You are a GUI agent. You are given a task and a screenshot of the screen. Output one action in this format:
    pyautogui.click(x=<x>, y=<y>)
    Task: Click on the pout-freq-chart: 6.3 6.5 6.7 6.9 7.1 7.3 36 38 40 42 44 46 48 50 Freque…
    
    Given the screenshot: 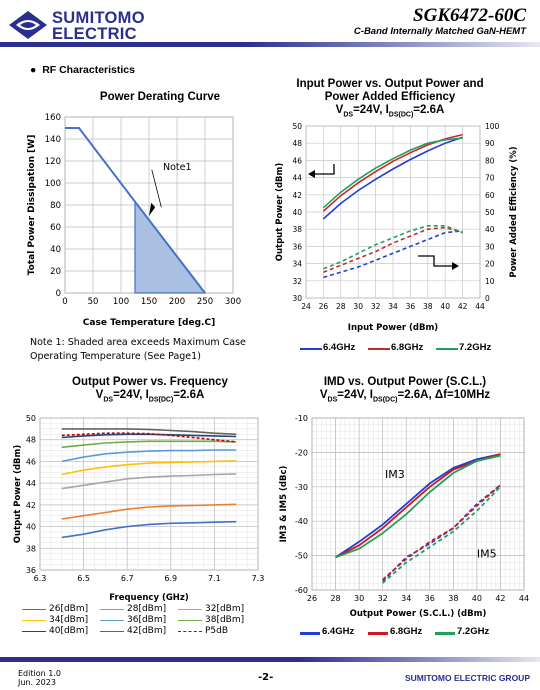 What is the action you would take?
    pyautogui.click(x=139, y=508)
    